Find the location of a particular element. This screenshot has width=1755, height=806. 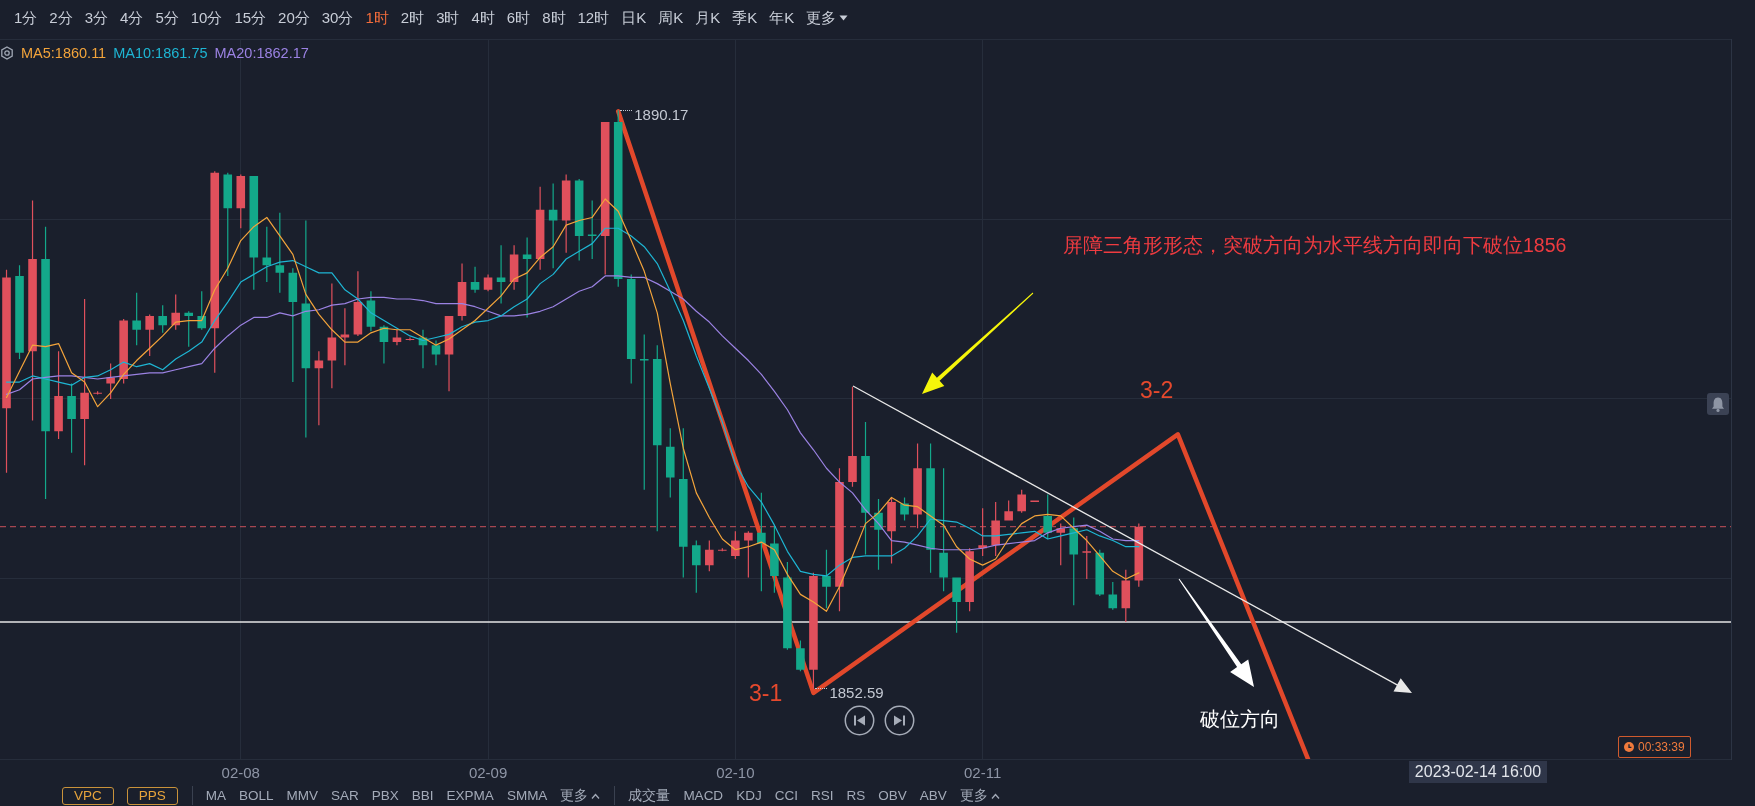

x-tick-label: 02-11 is located at coordinates (983, 773).